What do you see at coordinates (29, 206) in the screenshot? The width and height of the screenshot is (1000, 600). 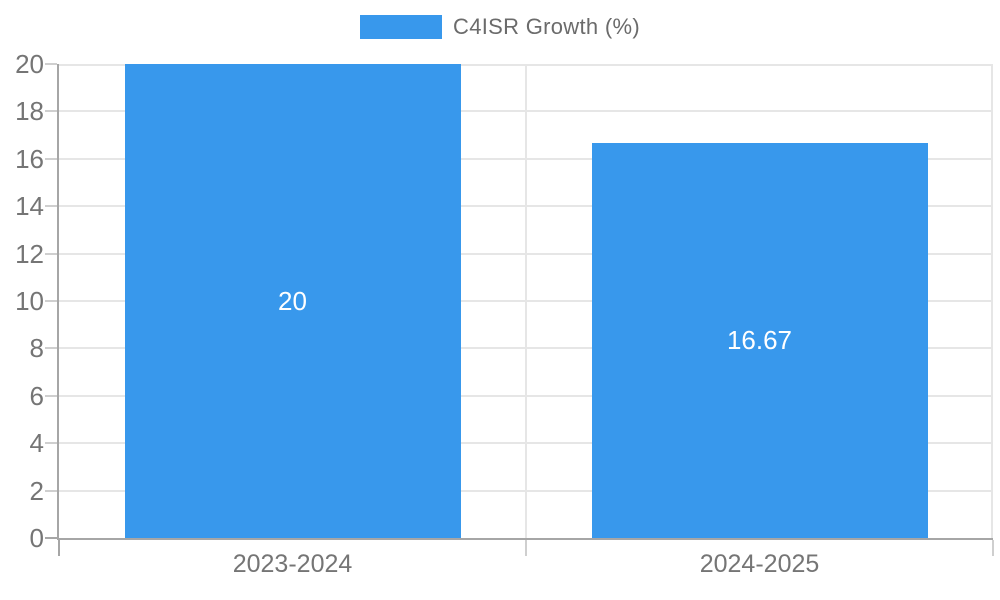 I see `y-axis-label-14: 14` at bounding box center [29, 206].